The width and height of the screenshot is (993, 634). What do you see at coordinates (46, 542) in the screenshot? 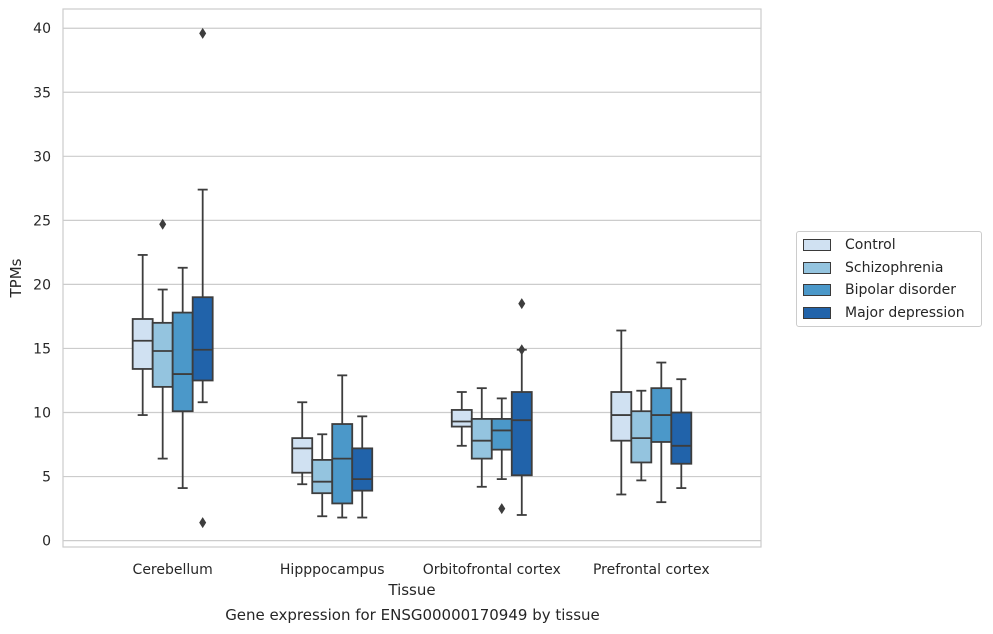
I see `y-tick-label: 0` at bounding box center [46, 542].